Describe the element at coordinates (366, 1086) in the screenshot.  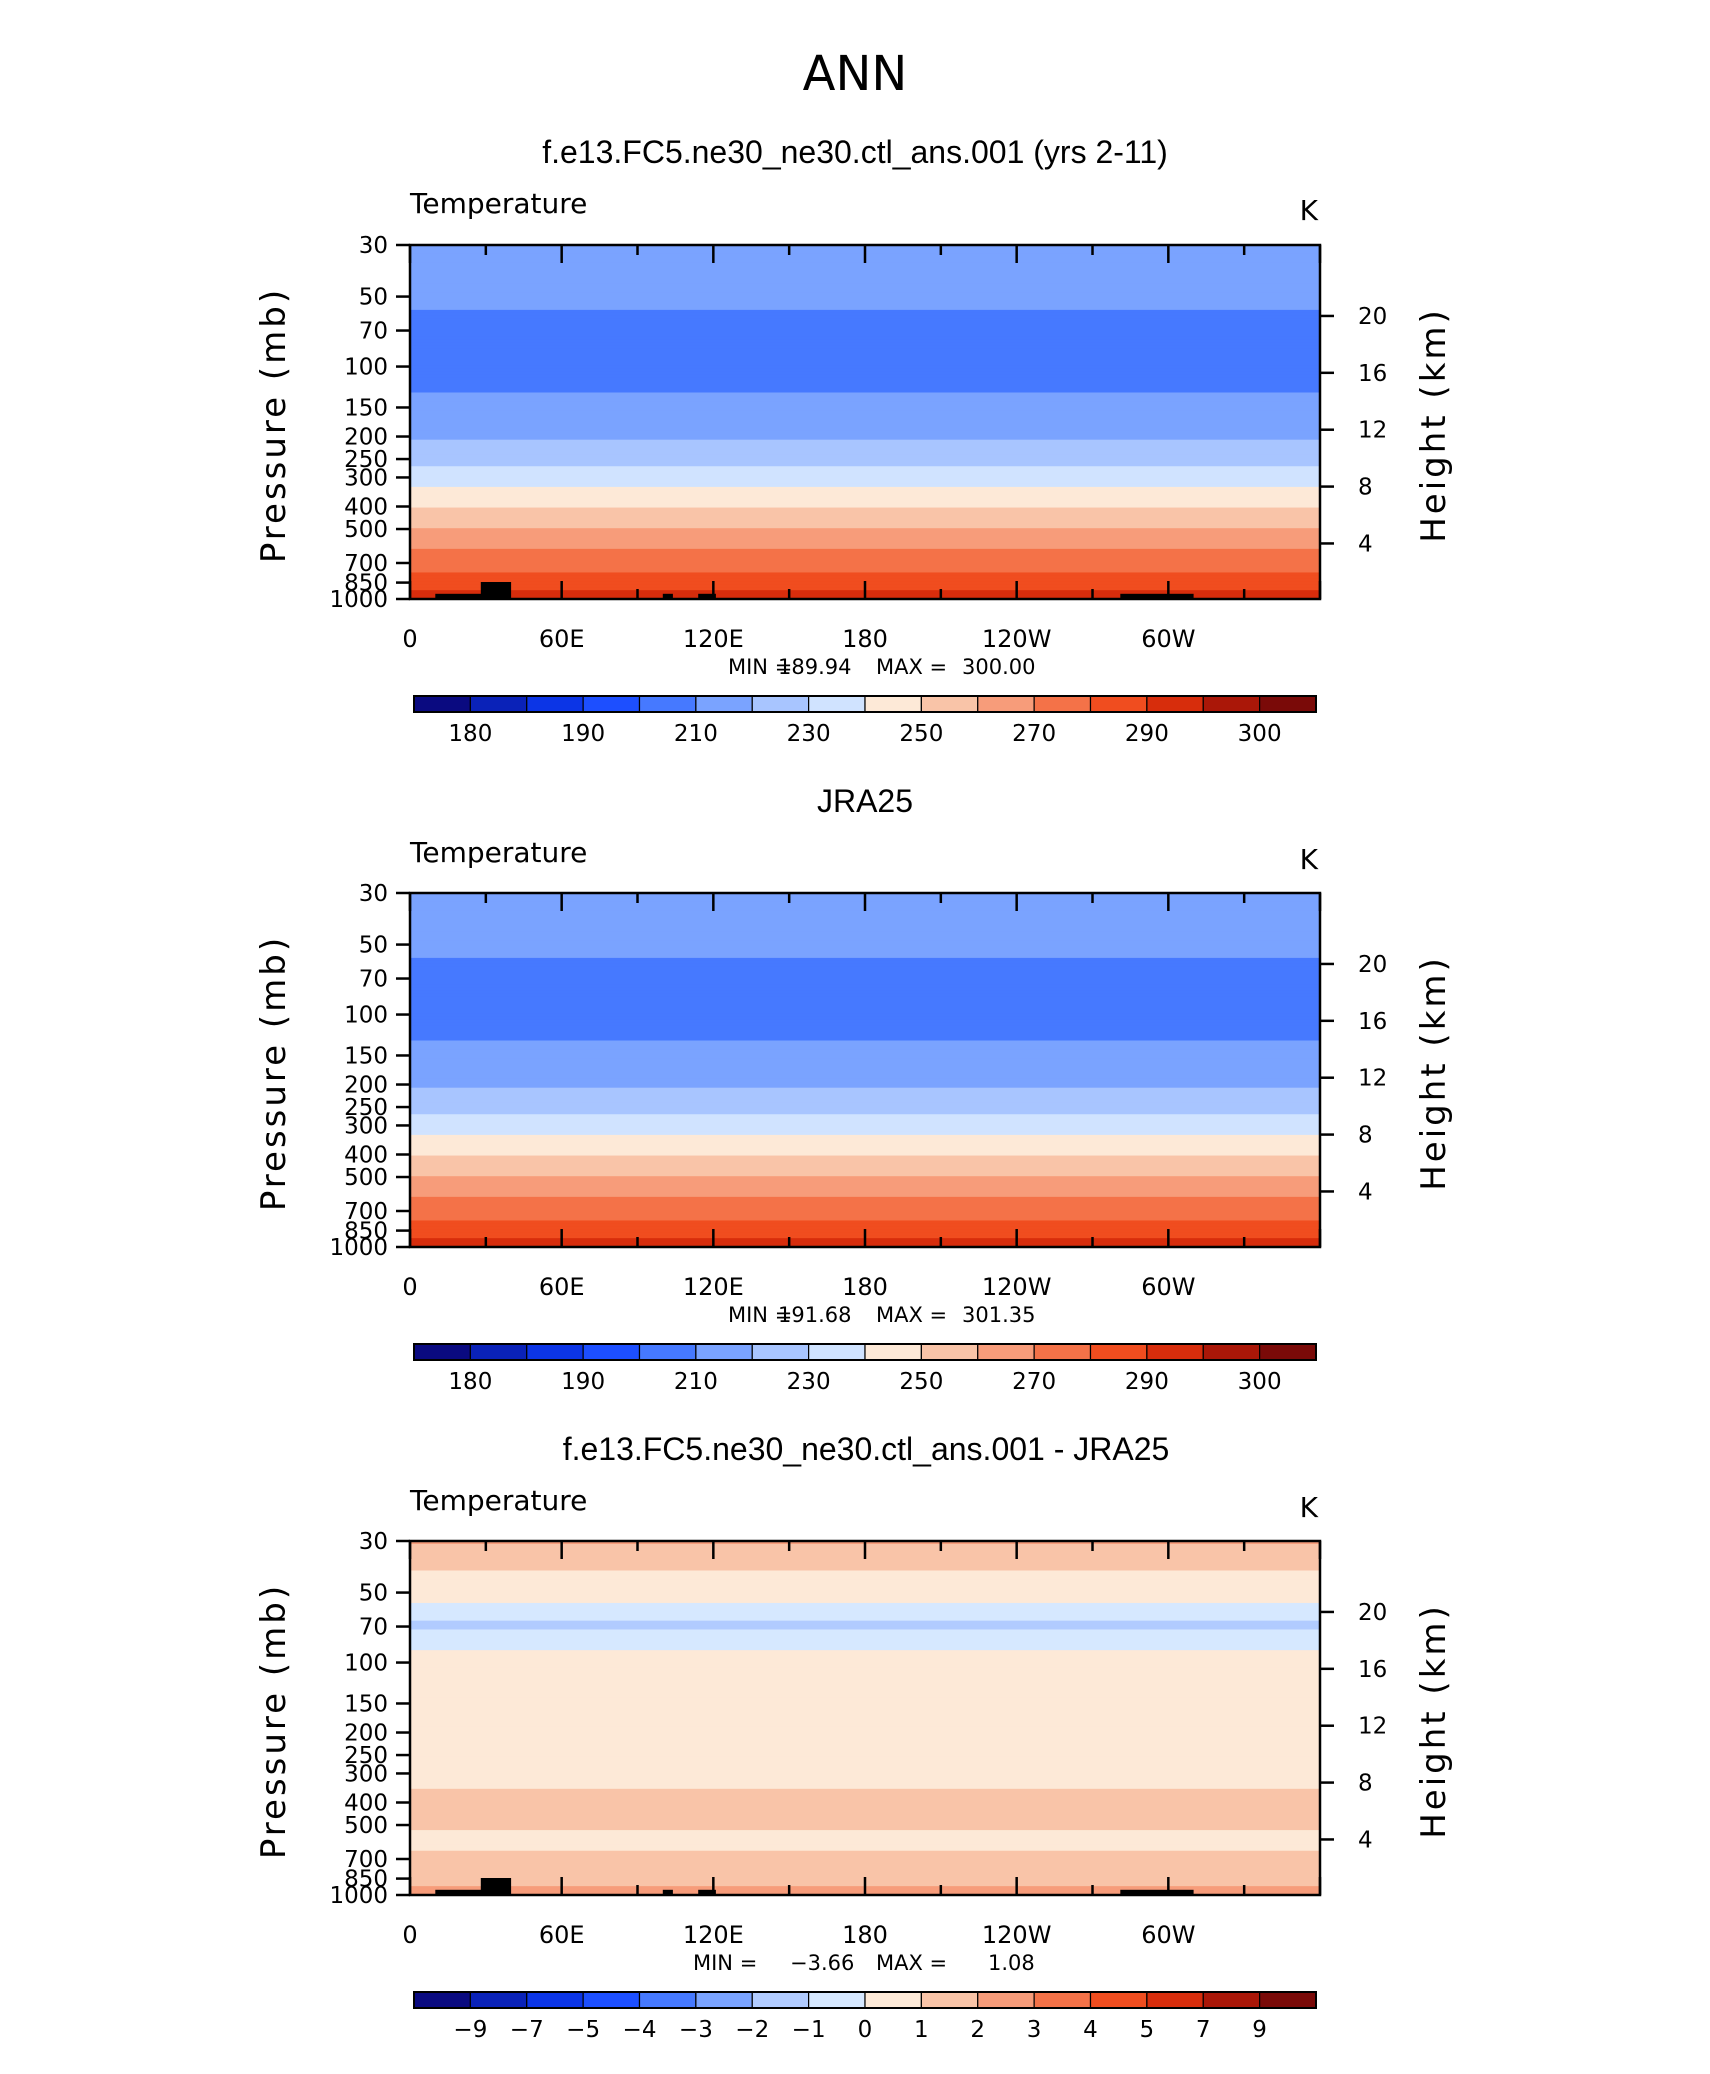
I see `y-tick-label: 200` at that location.